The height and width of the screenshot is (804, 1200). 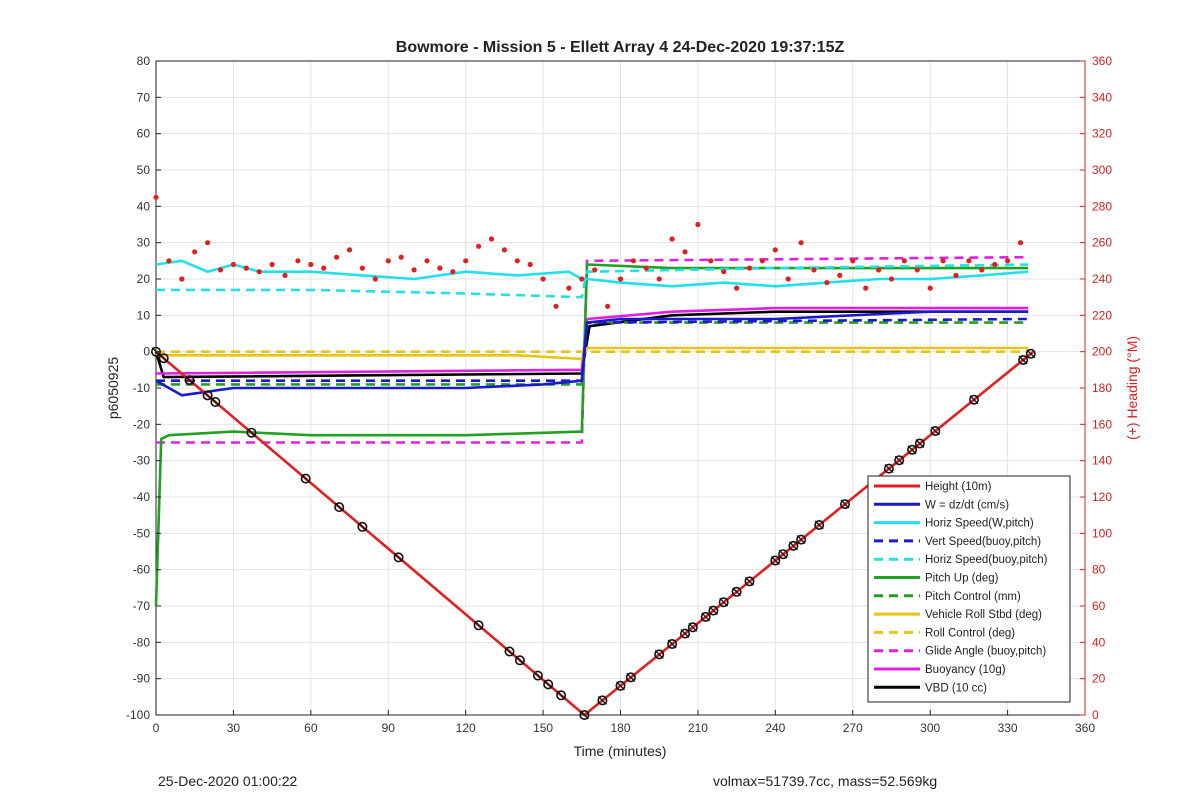 What do you see at coordinates (1099, 606) in the screenshot?
I see `y-right-tick-label: 60` at bounding box center [1099, 606].